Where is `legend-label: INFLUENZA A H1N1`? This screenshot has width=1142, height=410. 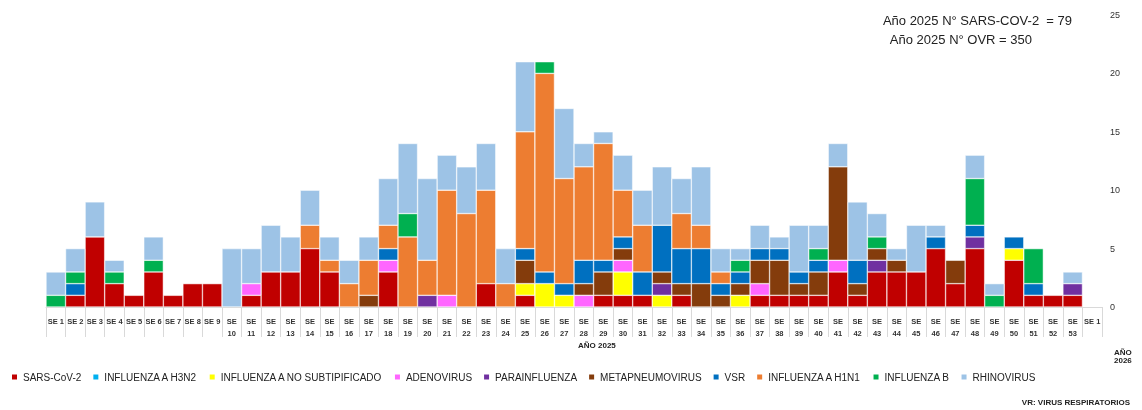 legend-label: INFLUENZA A H1N1 is located at coordinates (814, 377).